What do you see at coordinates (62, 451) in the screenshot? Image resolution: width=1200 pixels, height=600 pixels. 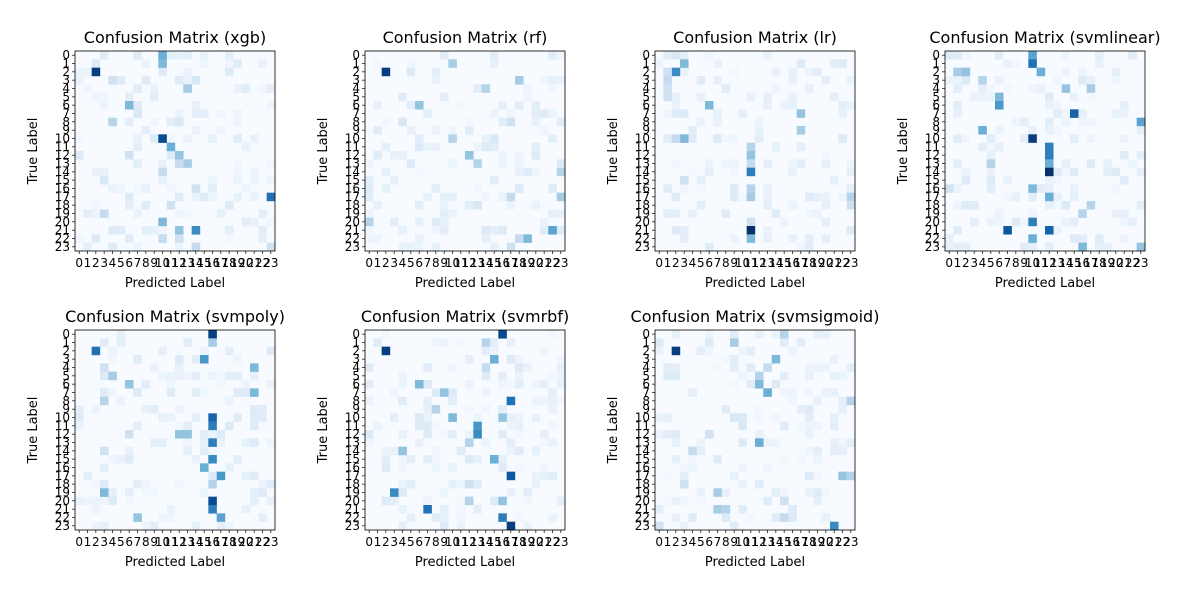 I see `y-tick-label: 14` at bounding box center [62, 451].